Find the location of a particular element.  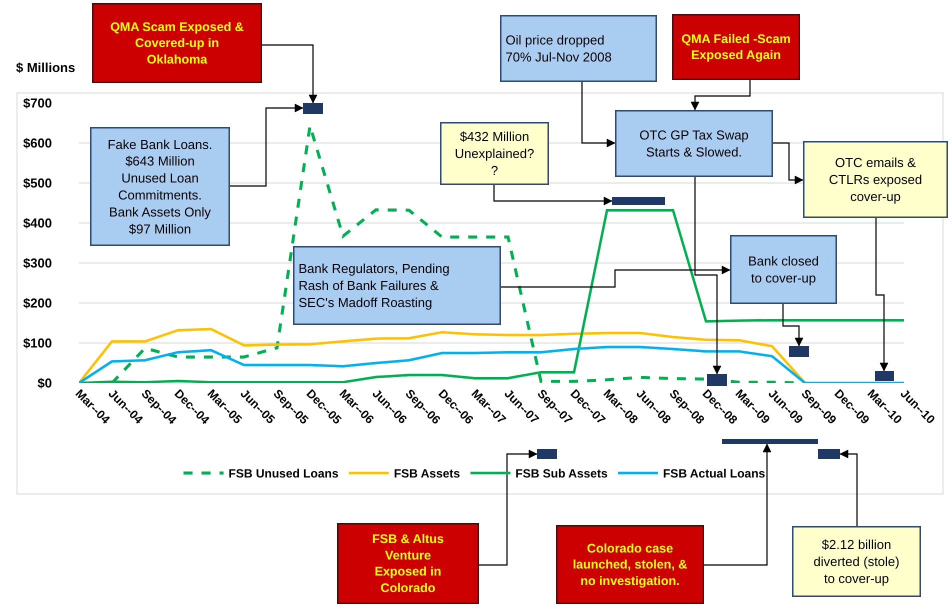

y-tick-label: $700 is located at coordinates (37, 103).